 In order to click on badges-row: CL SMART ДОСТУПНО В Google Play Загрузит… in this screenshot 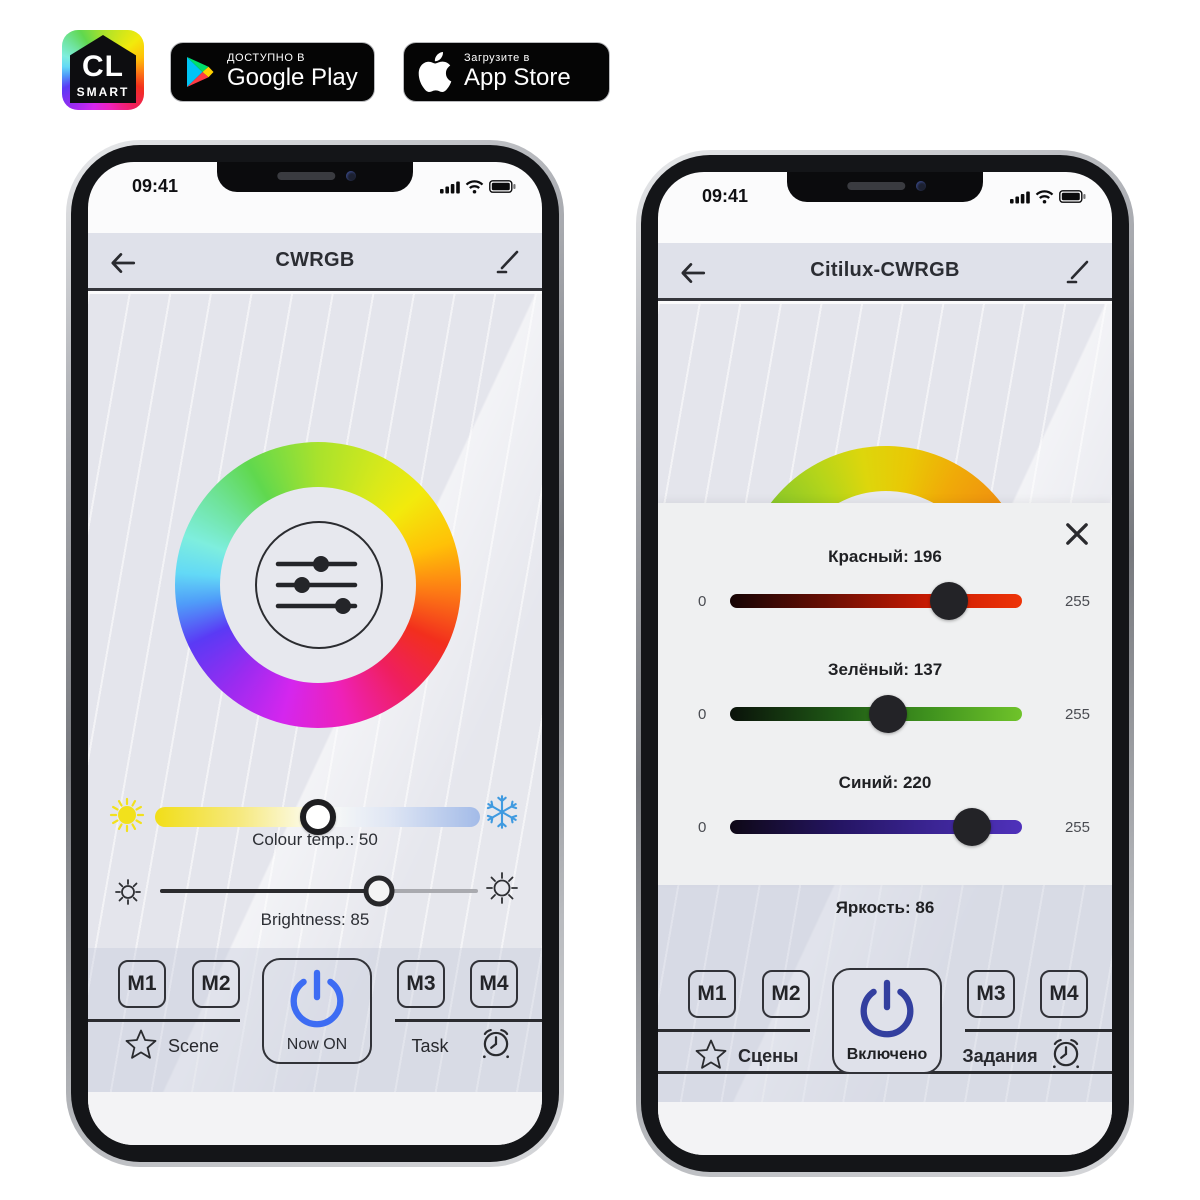, I will do `click(600, 65)`.